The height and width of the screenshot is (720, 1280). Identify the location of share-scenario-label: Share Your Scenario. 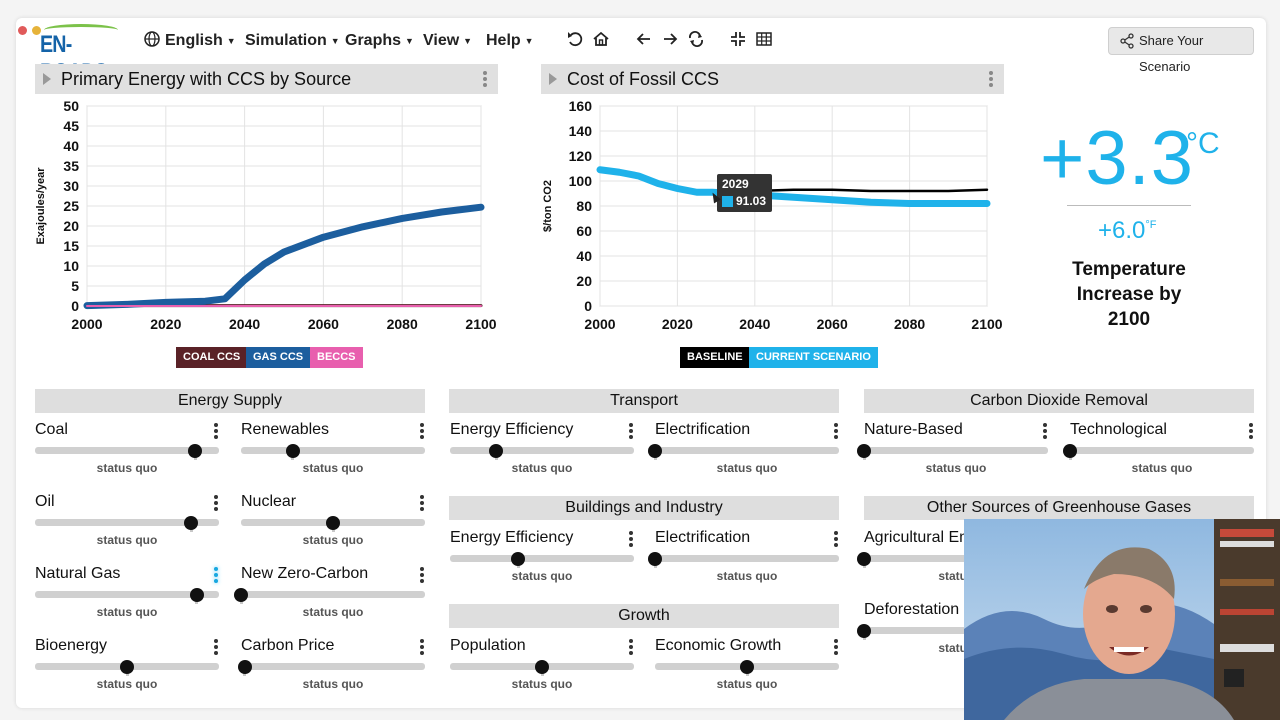
(1171, 53).